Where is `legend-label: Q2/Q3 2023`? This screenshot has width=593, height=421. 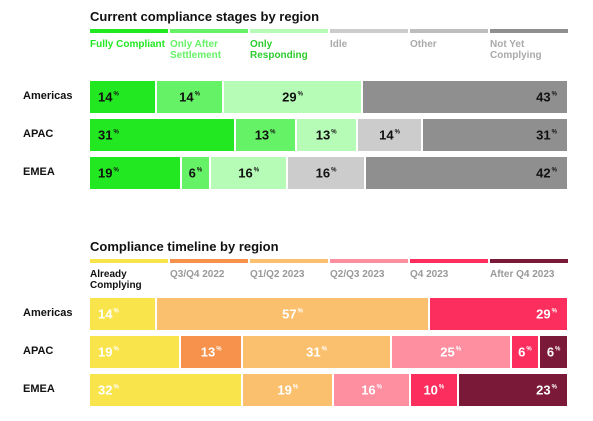 legend-label: Q2/Q3 2023 is located at coordinates (357, 274).